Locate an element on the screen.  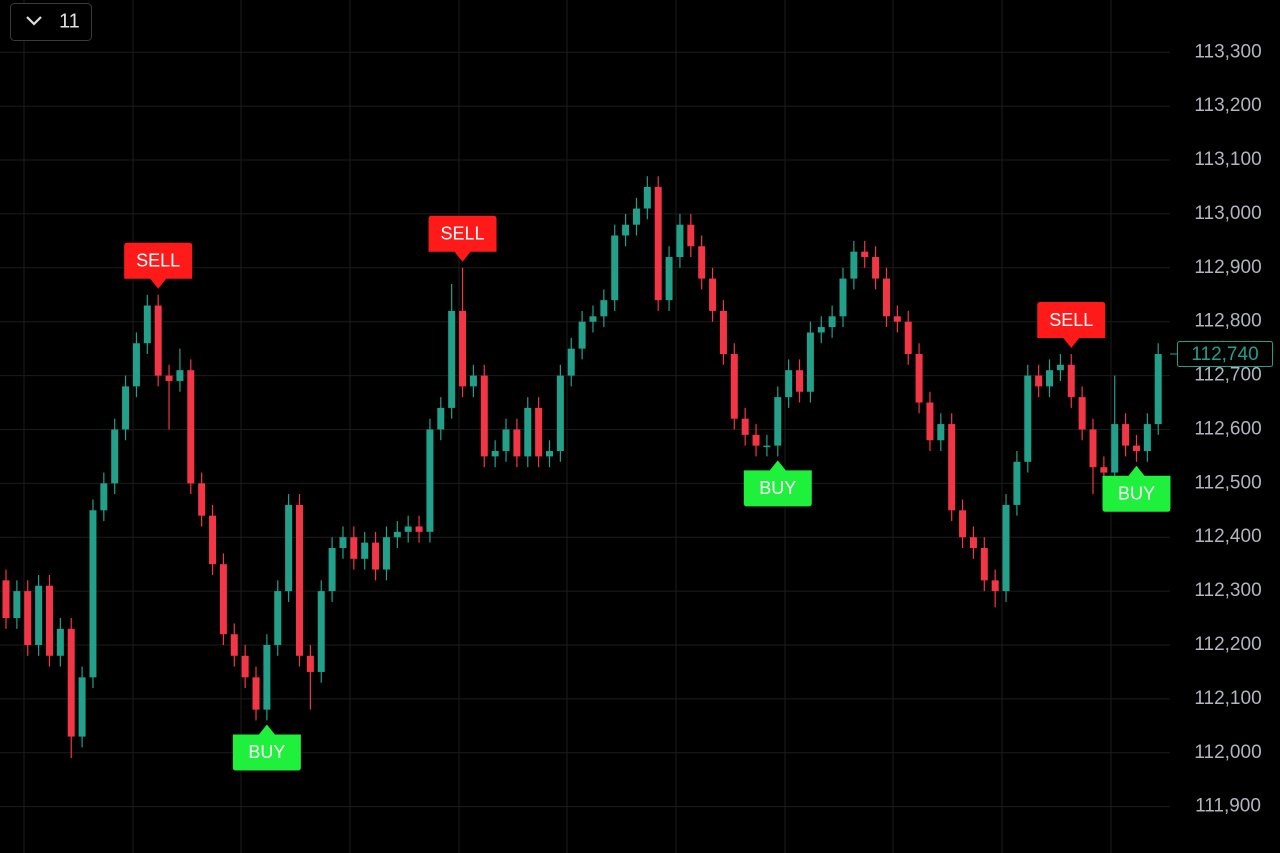
y-tick-label: 112,700 is located at coordinates (1227, 375).